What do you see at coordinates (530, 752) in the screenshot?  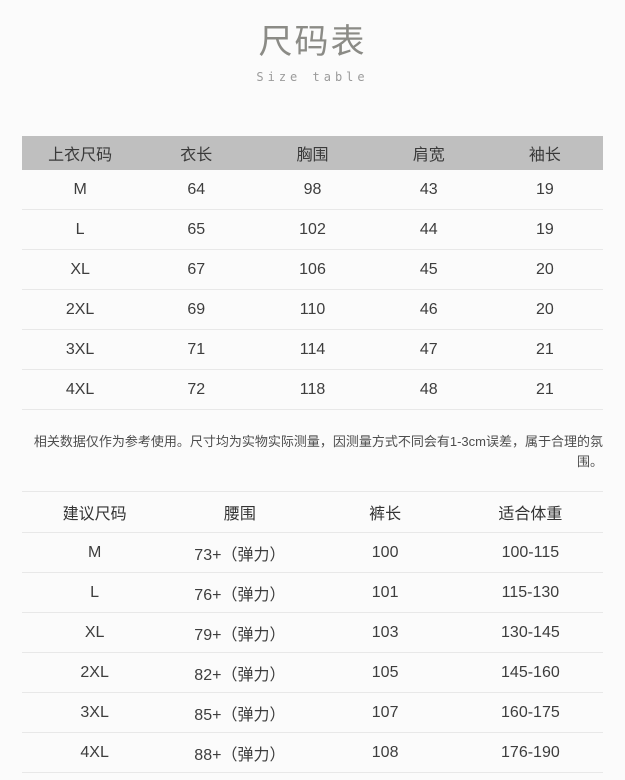 I see `table-cell: 176-190` at bounding box center [530, 752].